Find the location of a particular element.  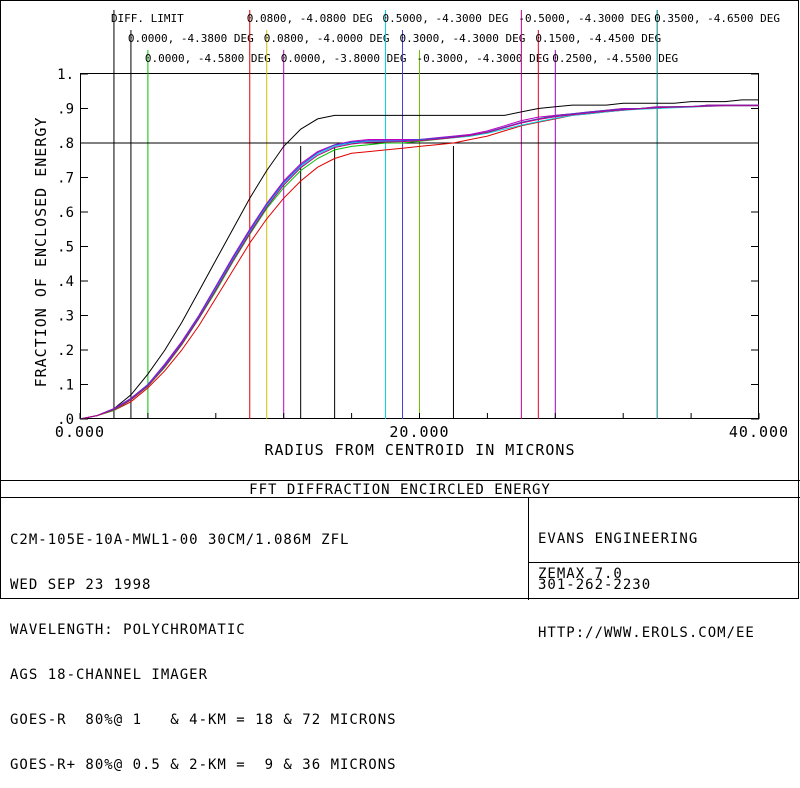

legend-label: -0.5000, -4.3000 DEG is located at coordinates (584, 18).